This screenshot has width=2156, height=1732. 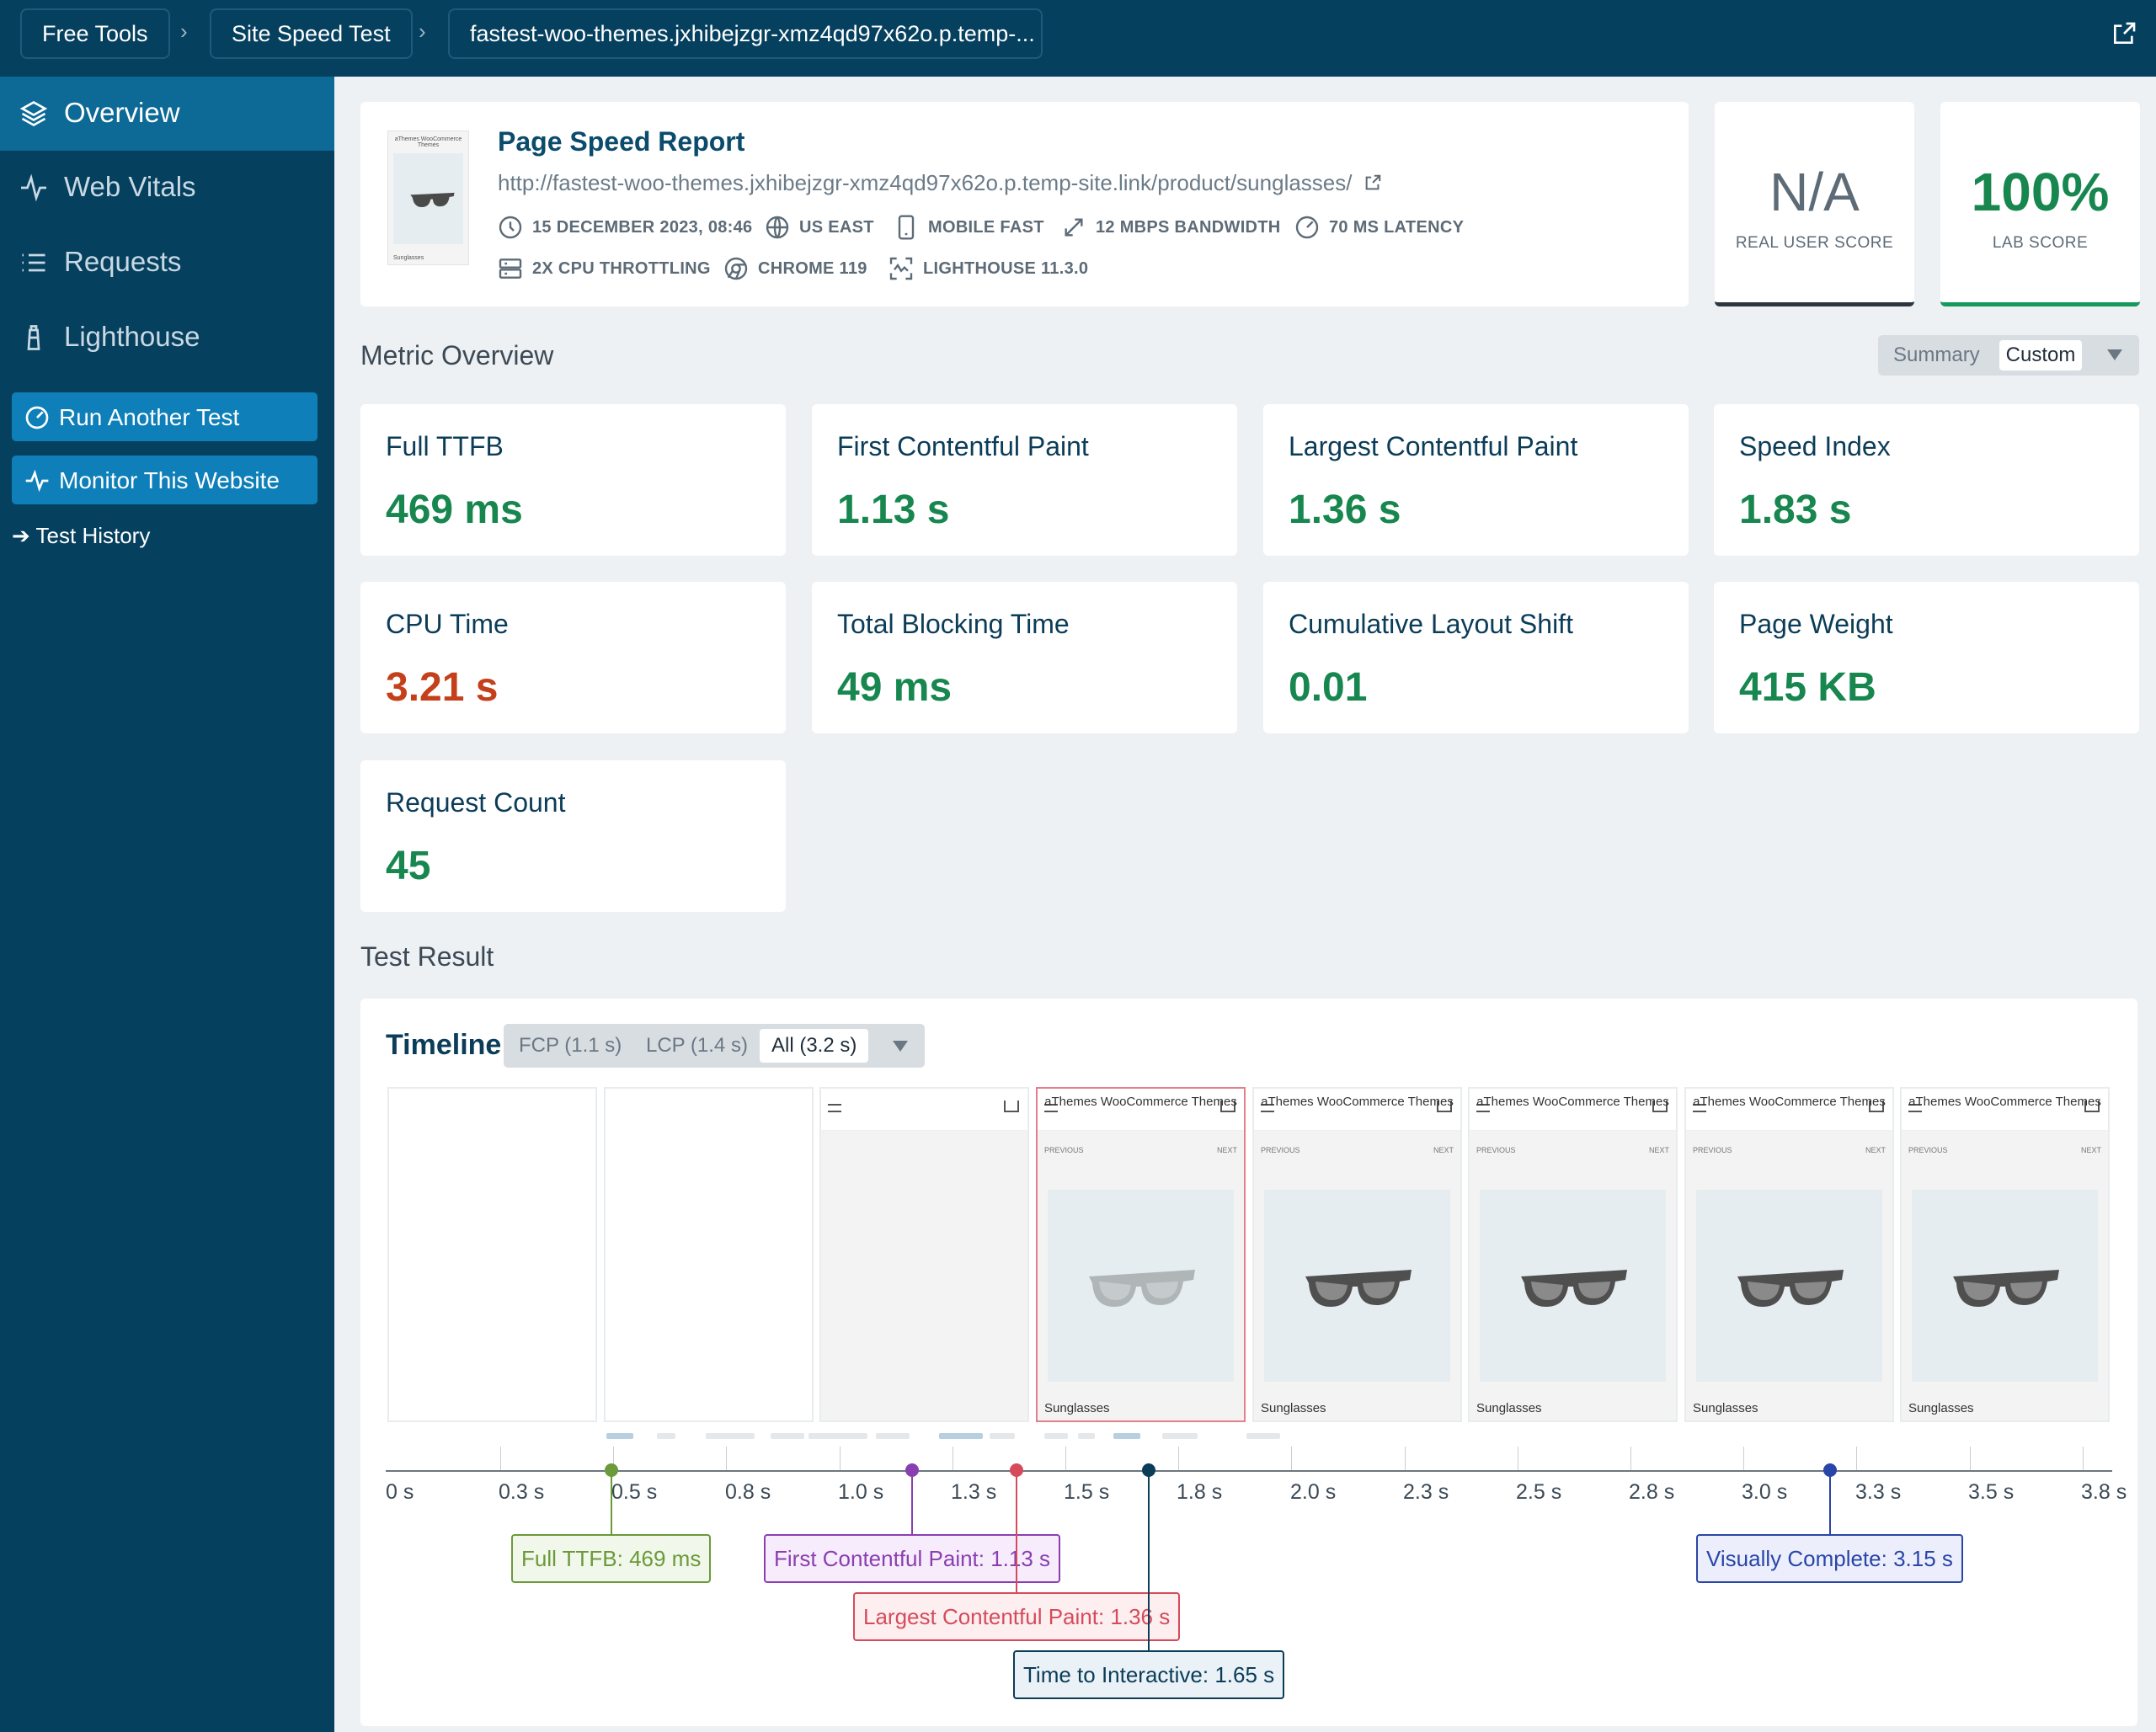 I want to click on run-another-test-label: Run Another Test, so click(x=149, y=417).